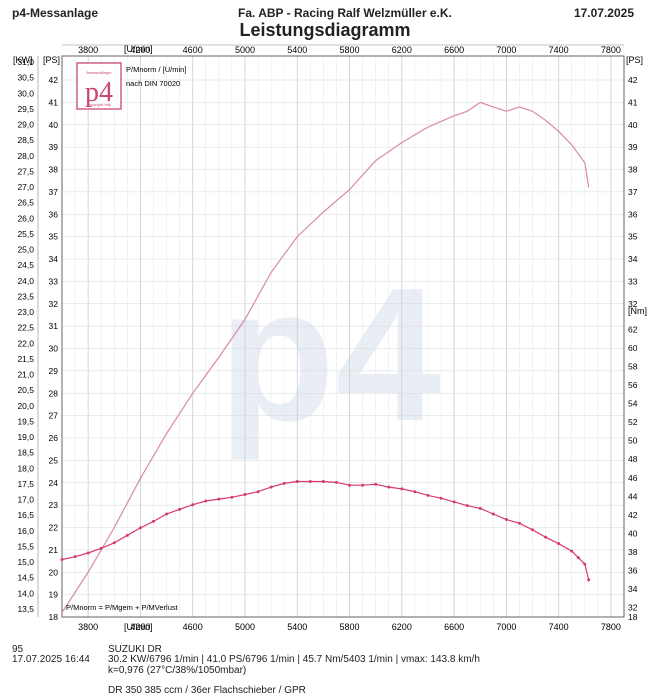  I want to click on kw-tick-label: 26,0, so click(25, 218).